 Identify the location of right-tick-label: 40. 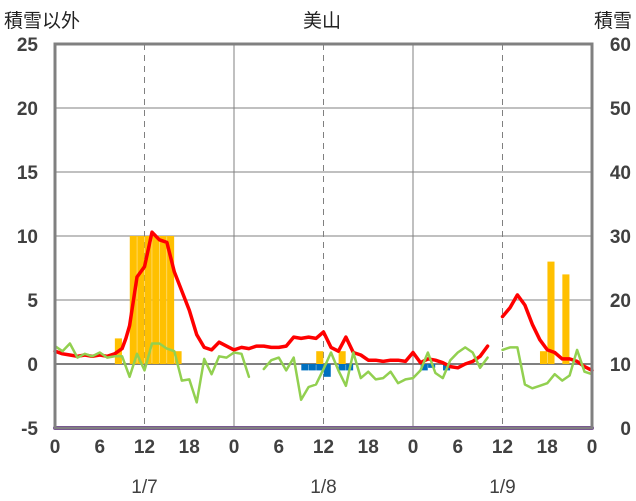
(620, 173).